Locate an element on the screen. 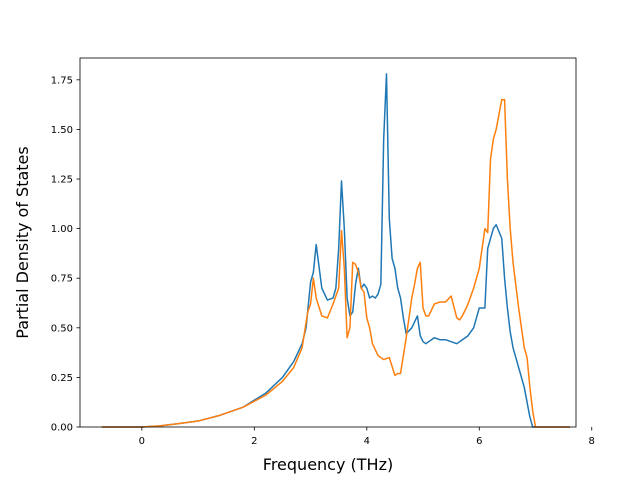 The width and height of the screenshot is (640, 480). y-tick-label: 0.50 is located at coordinates (62, 328).